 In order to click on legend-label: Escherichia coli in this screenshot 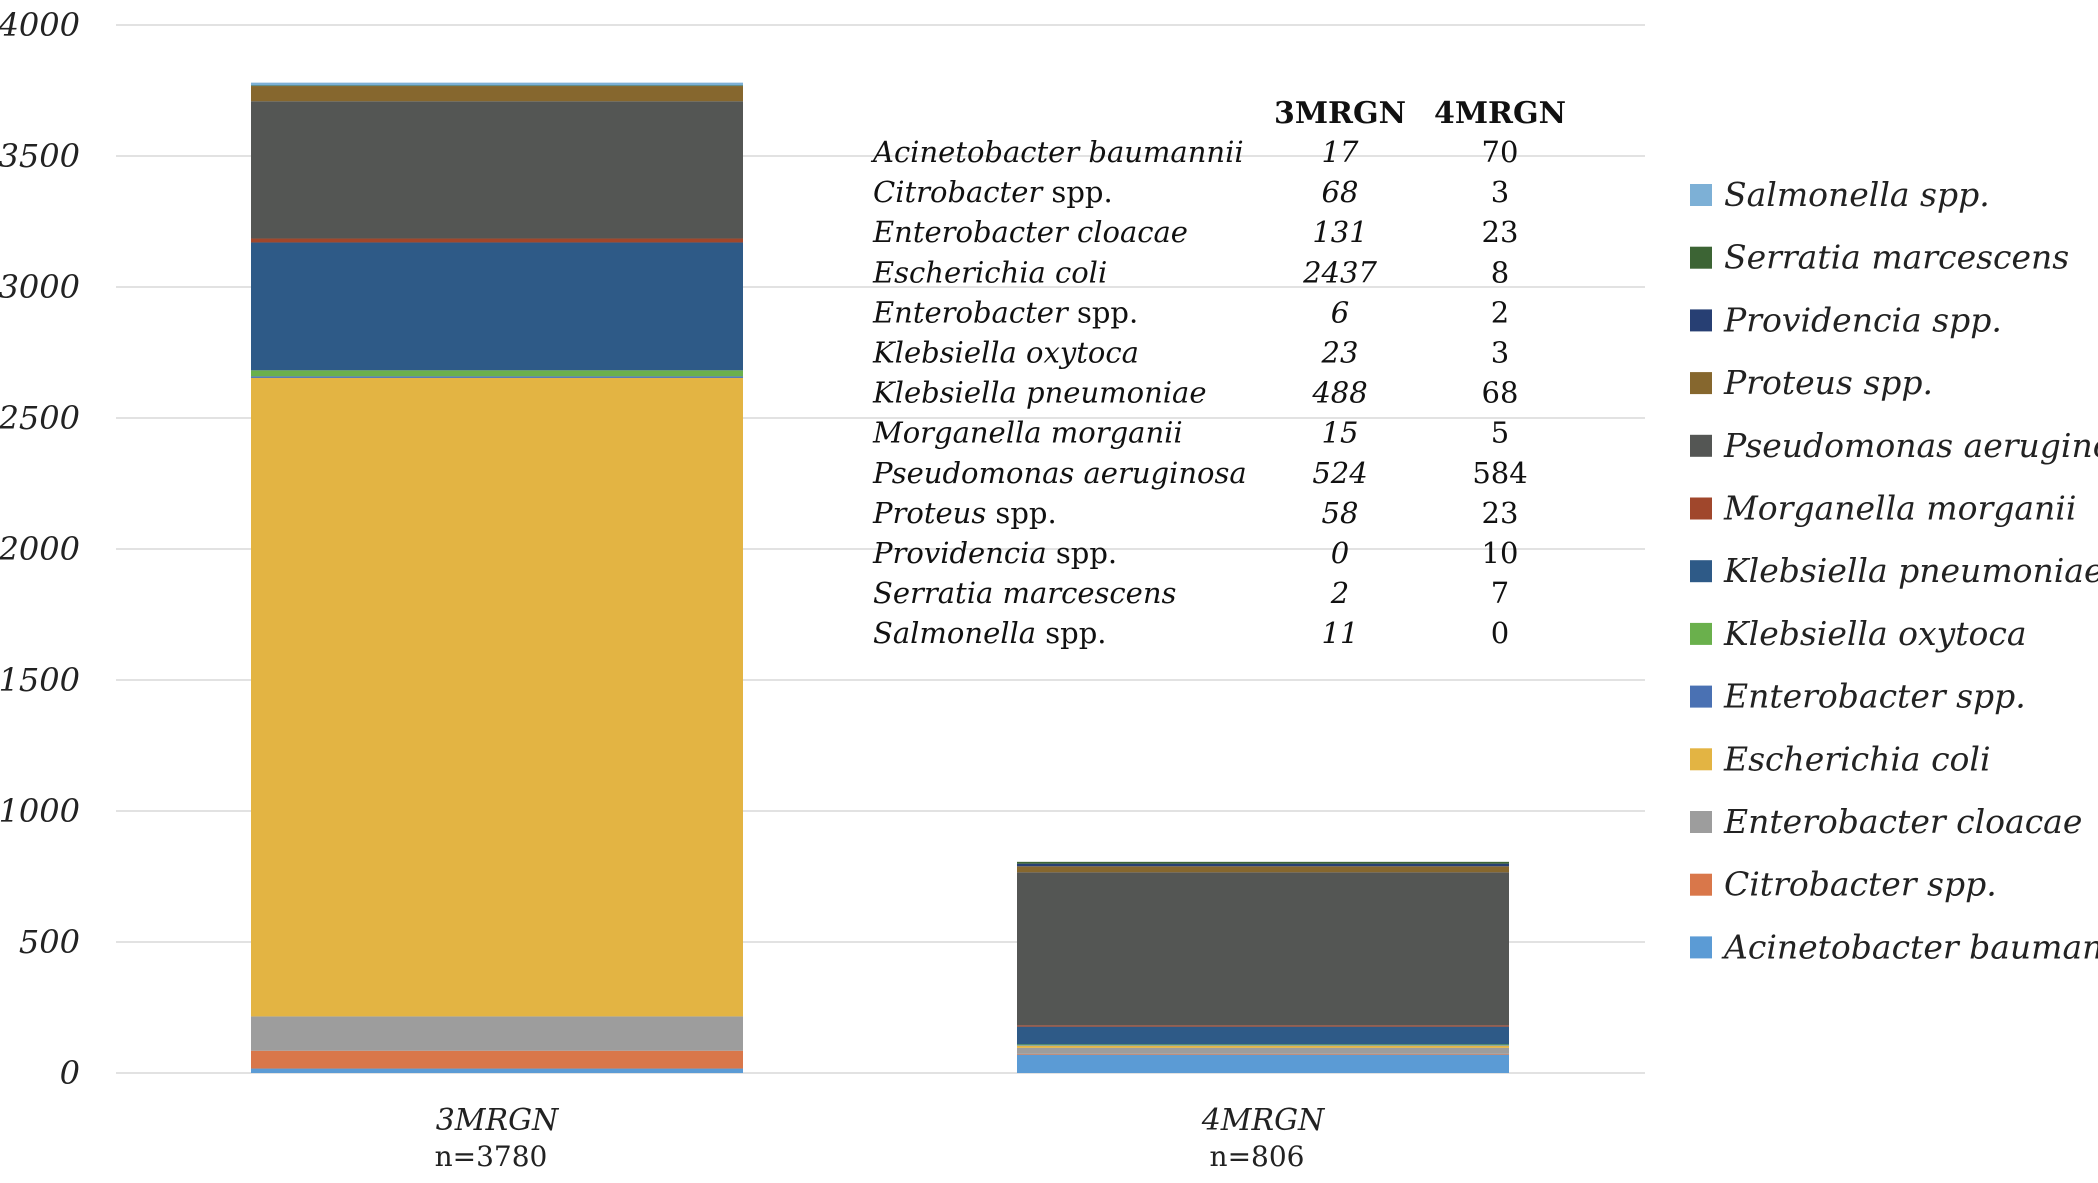, I will do `click(1857, 758)`.